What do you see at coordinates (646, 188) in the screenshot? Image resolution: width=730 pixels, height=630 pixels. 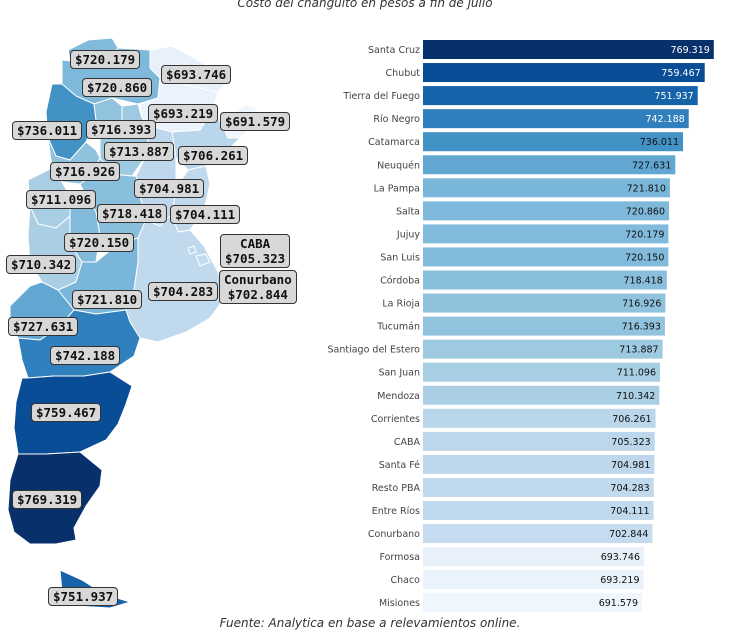 I see `value-label: 721.810` at bounding box center [646, 188].